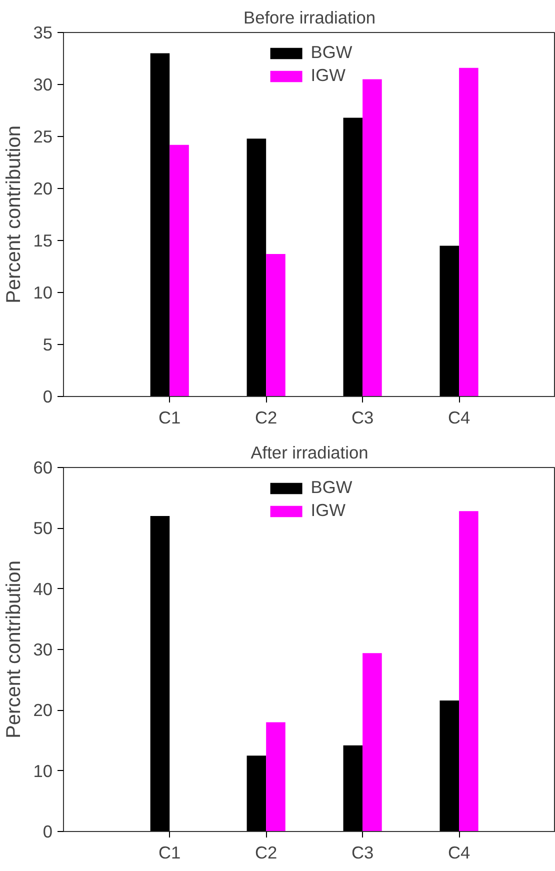  Describe the element at coordinates (47, 344) in the screenshot. I see `y-tick-label: 5` at that location.